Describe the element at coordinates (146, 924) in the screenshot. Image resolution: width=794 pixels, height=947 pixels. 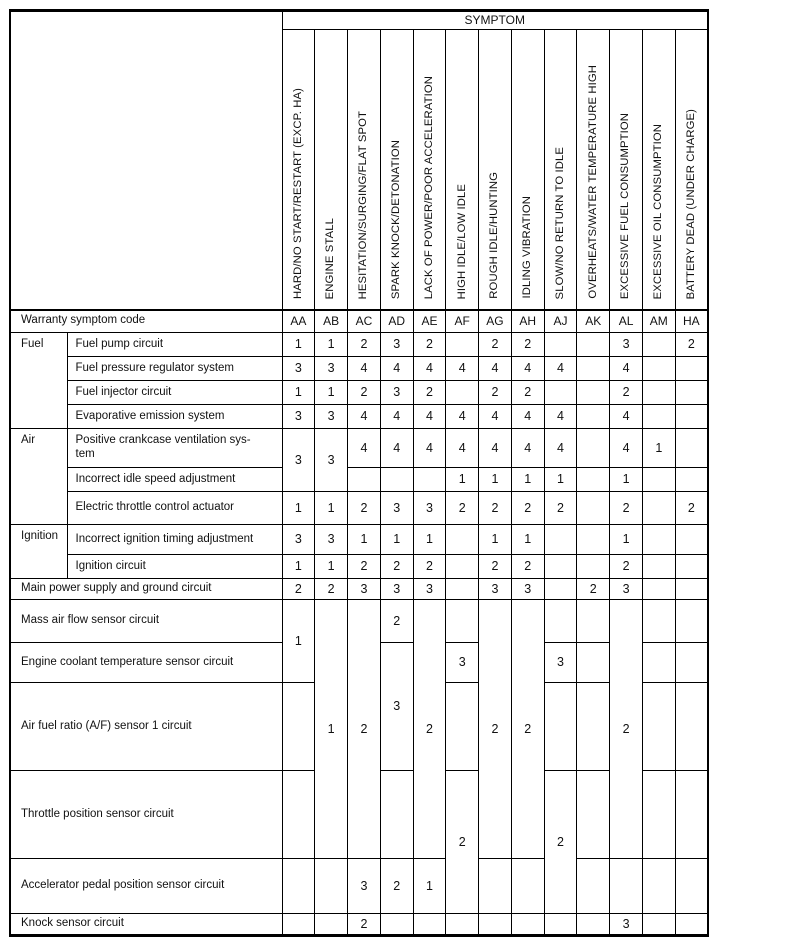
I see `system-label-cell: Knock sensor circuit` at that location.